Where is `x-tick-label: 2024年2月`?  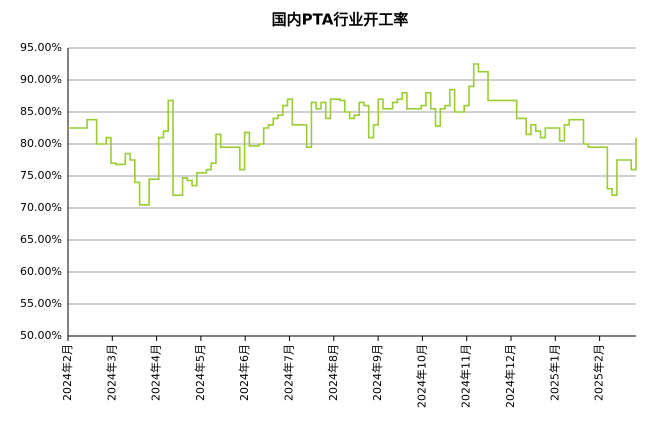
x-tick-label: 2024年2月 is located at coordinates (67, 372).